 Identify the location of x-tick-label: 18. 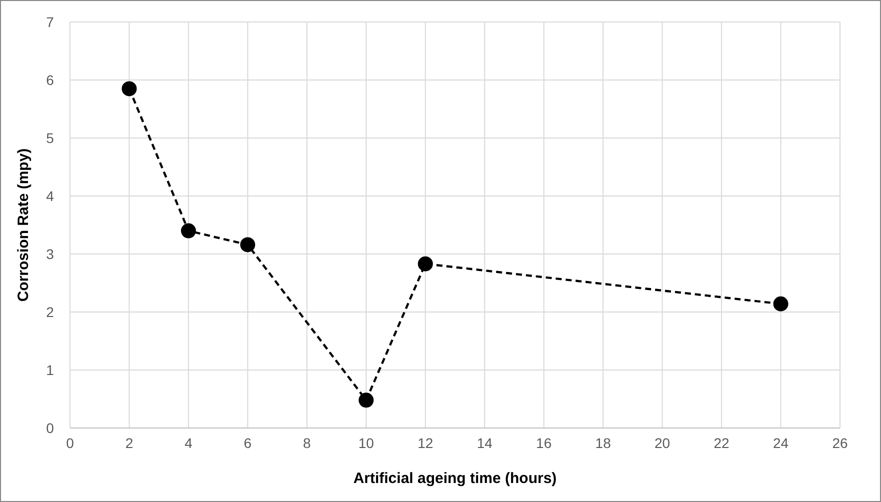
(603, 443).